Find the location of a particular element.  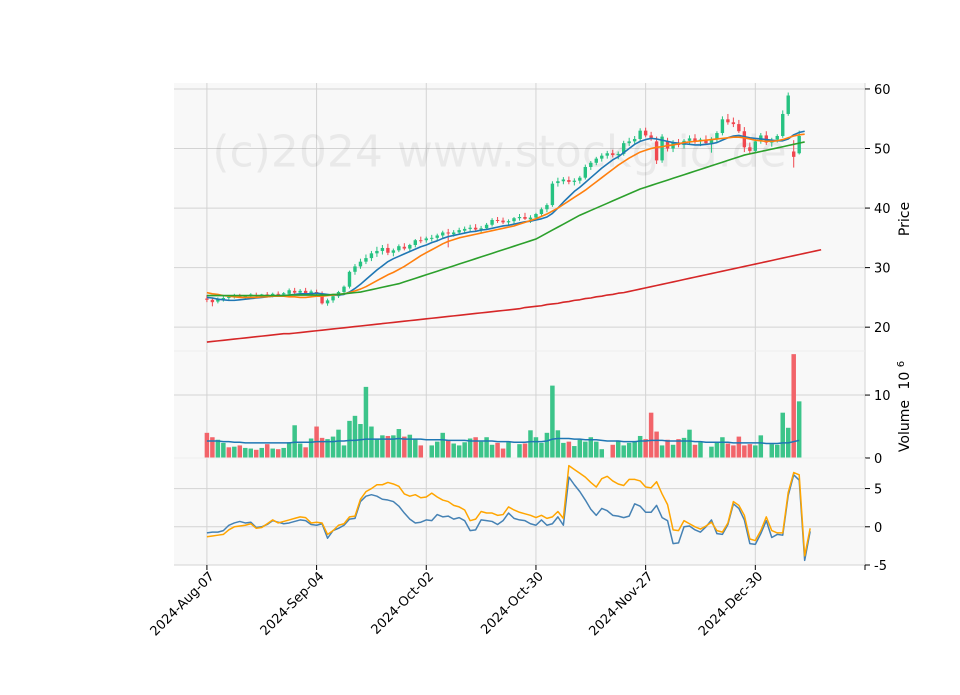

volume-axis-title-base: 10 is located at coordinates (905, 381).